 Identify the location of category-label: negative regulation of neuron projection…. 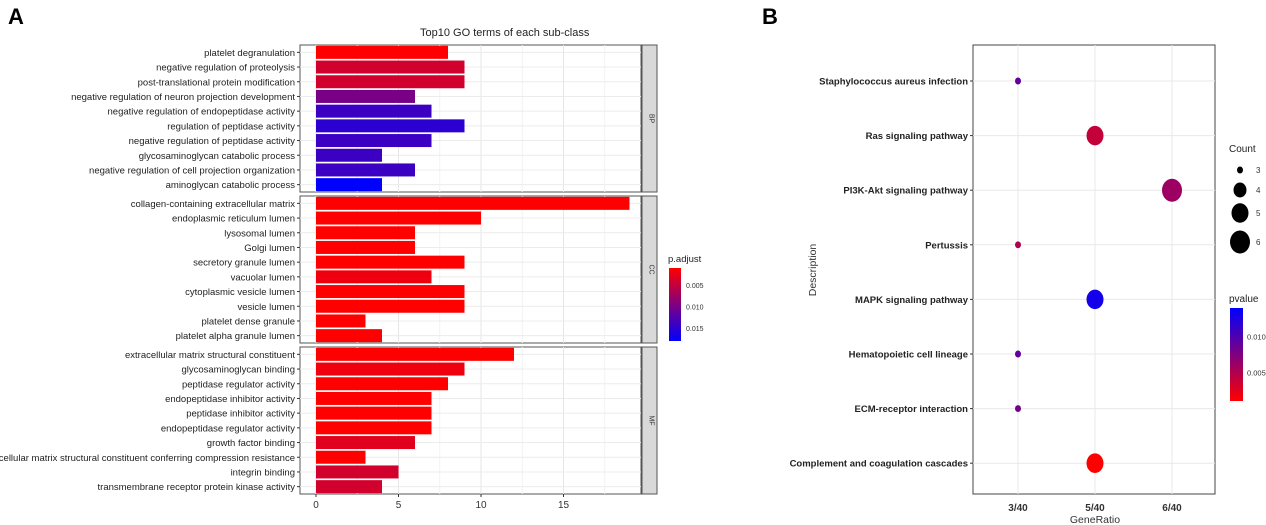
(183, 97).